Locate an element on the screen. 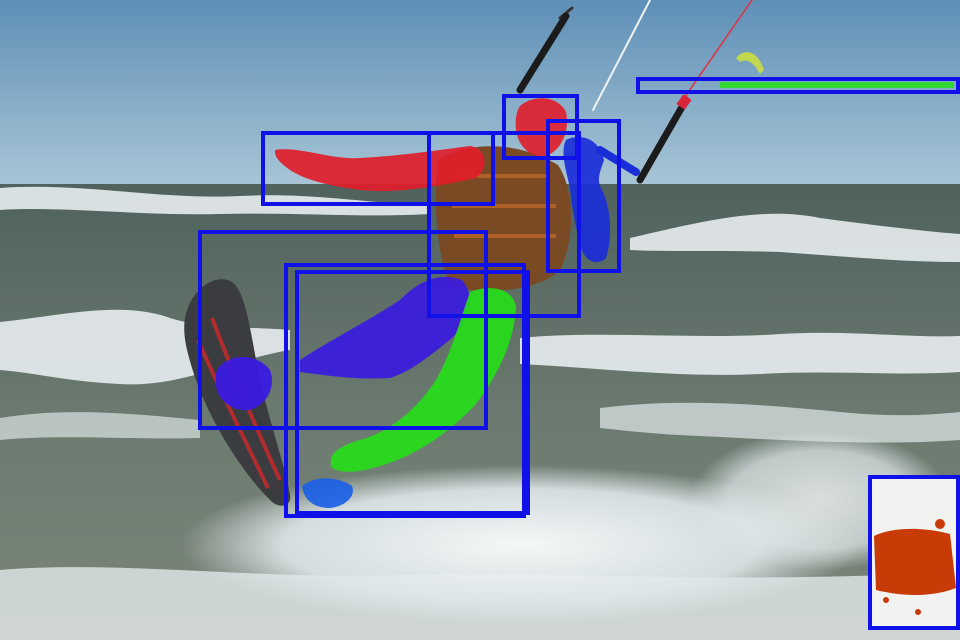 Image resolution: width=960 pixels, height=640 pixels. kite-control-bar is located at coordinates (604, 98).